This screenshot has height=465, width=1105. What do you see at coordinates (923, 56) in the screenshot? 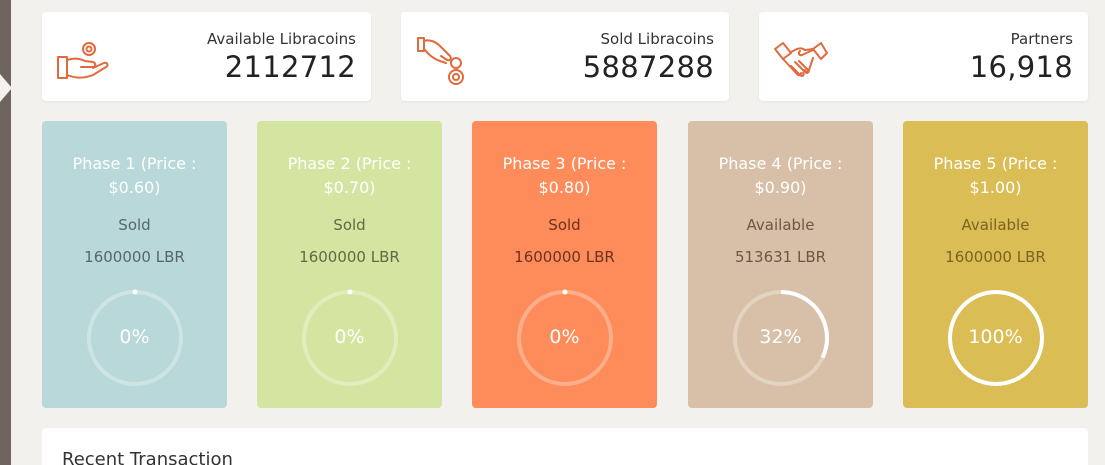
I see `stat-card-partners: Partners 16,918` at bounding box center [923, 56].